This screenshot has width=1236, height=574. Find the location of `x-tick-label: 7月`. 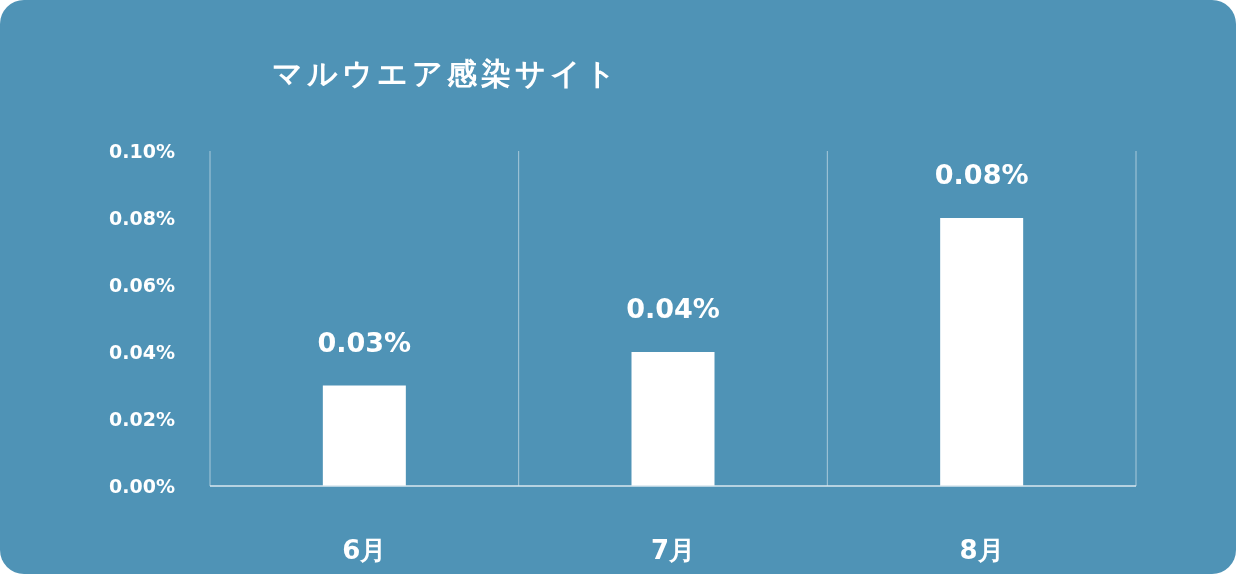

x-tick-label: 7月 is located at coordinates (673, 550).